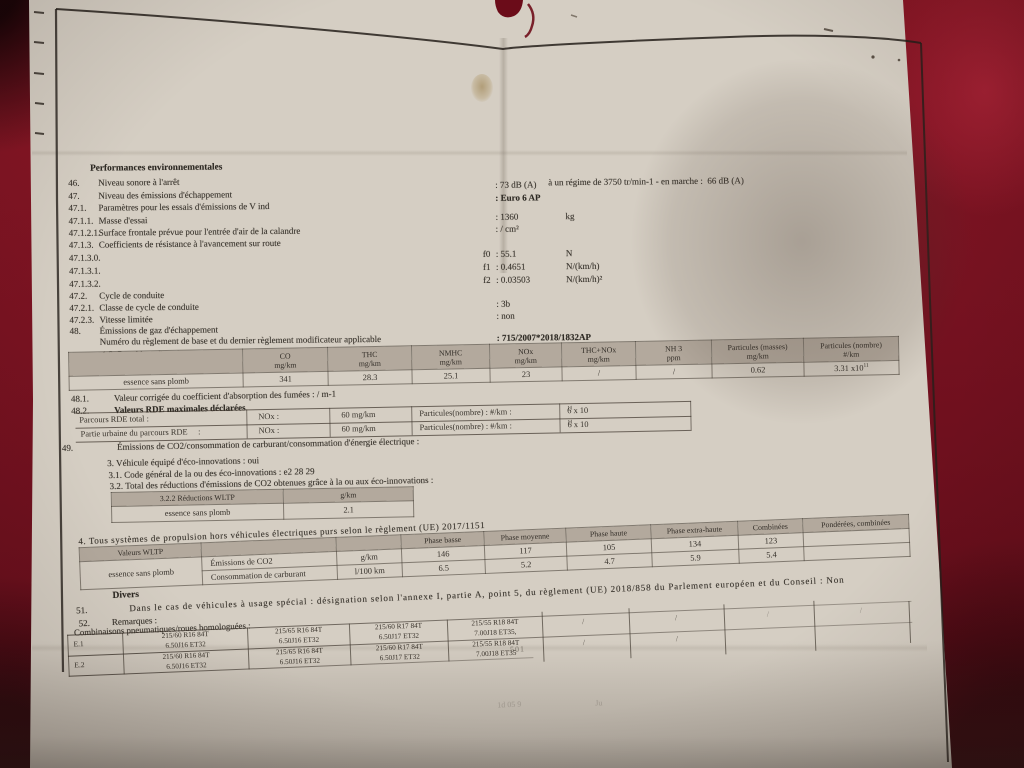 The image size is (1024, 768). Describe the element at coordinates (771, 555) in the screenshot. I see `wltp-cons-combinees: 5.4` at that location.